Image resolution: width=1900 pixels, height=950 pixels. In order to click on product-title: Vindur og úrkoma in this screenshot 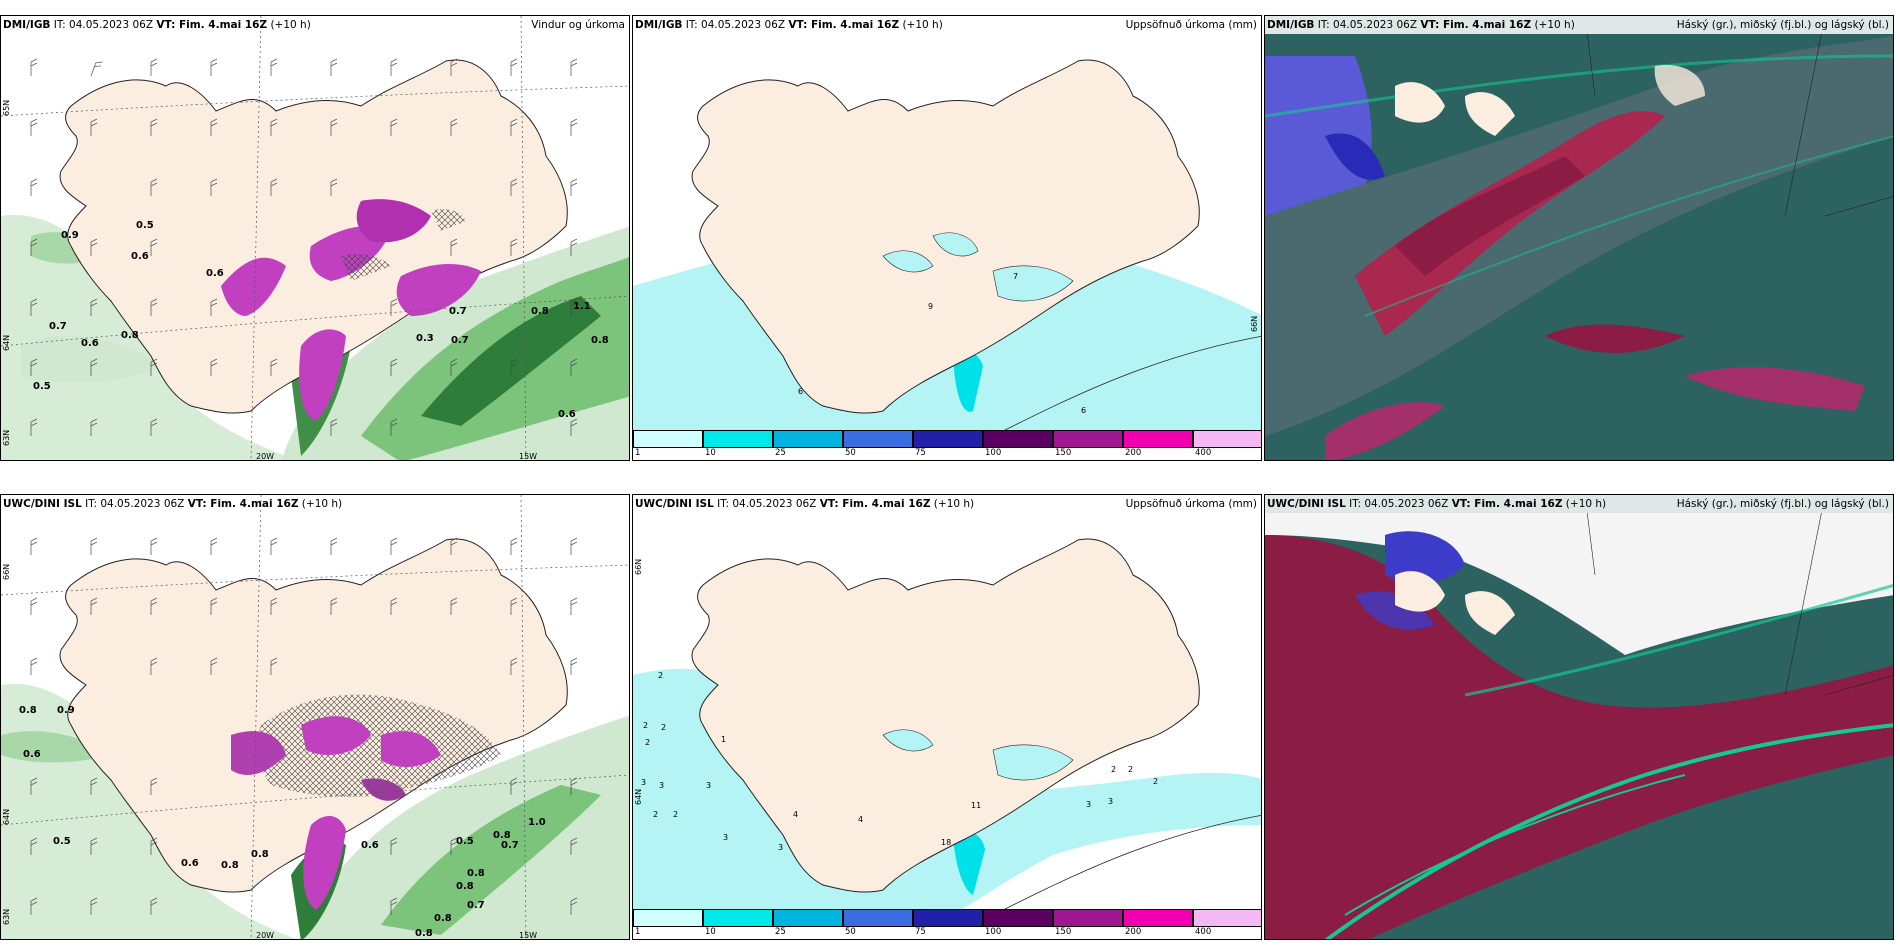, I will do `click(578, 25)`.